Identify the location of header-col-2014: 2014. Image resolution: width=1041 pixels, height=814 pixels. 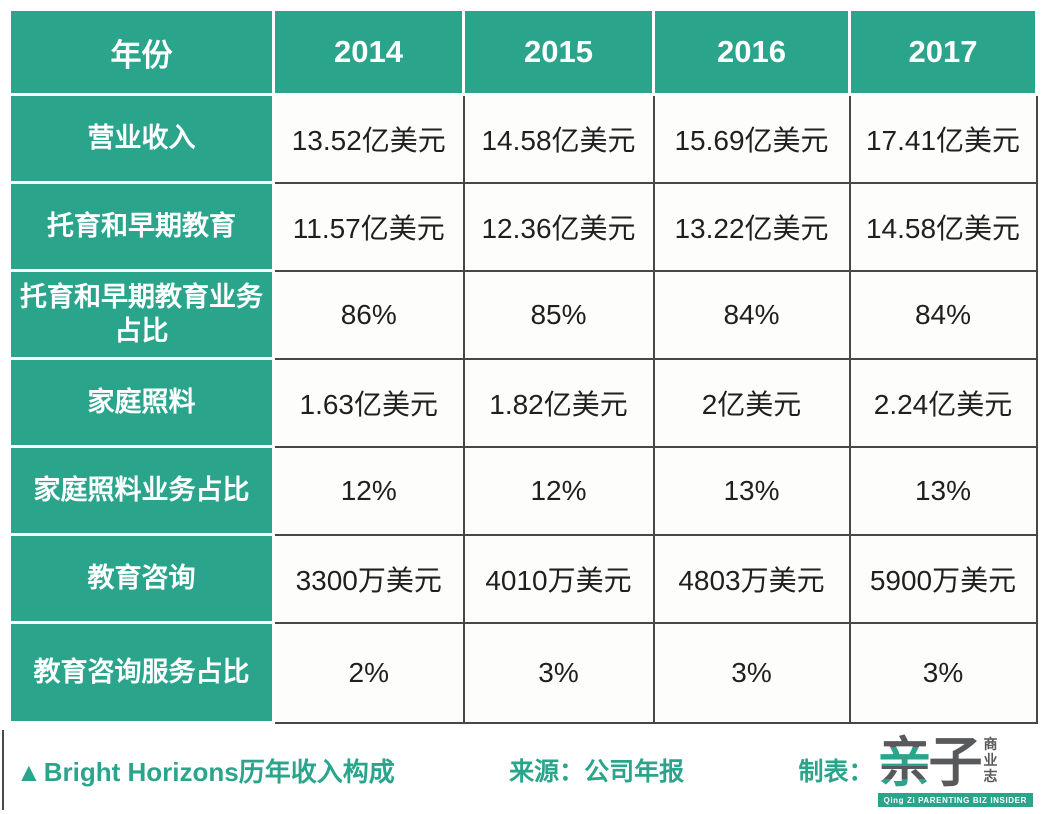
(368, 52).